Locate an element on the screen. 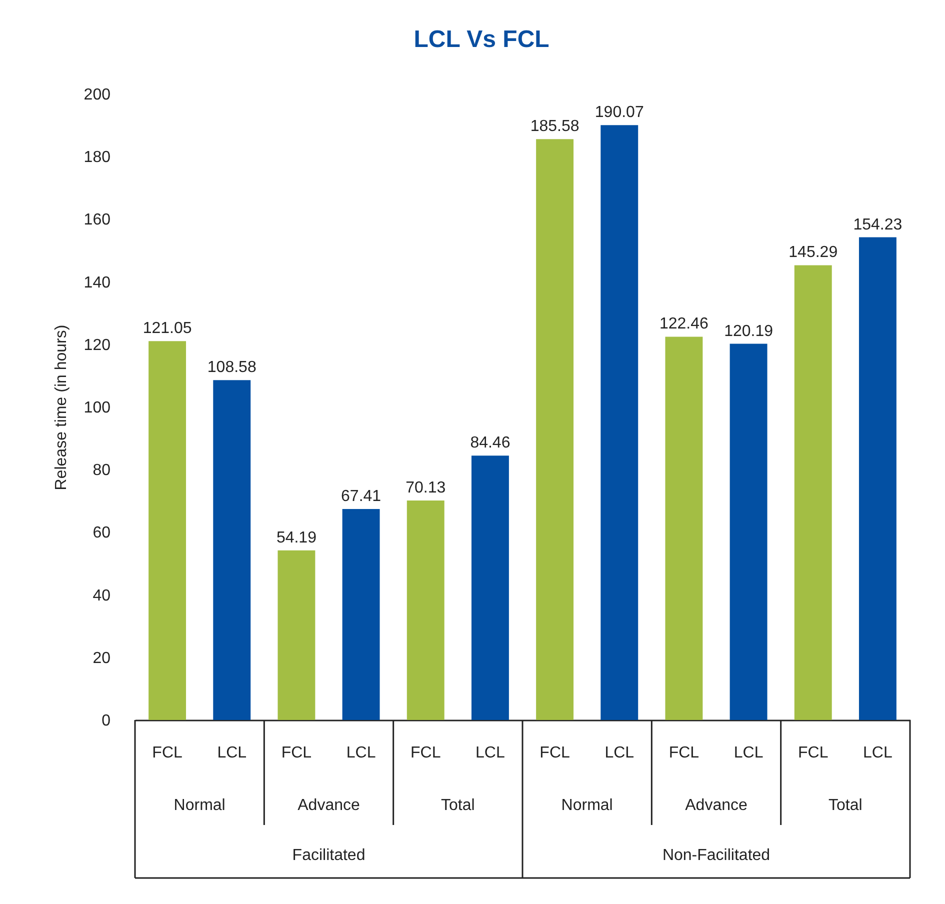 This screenshot has height=904, width=945. data-label: 70.13 is located at coordinates (426, 487).